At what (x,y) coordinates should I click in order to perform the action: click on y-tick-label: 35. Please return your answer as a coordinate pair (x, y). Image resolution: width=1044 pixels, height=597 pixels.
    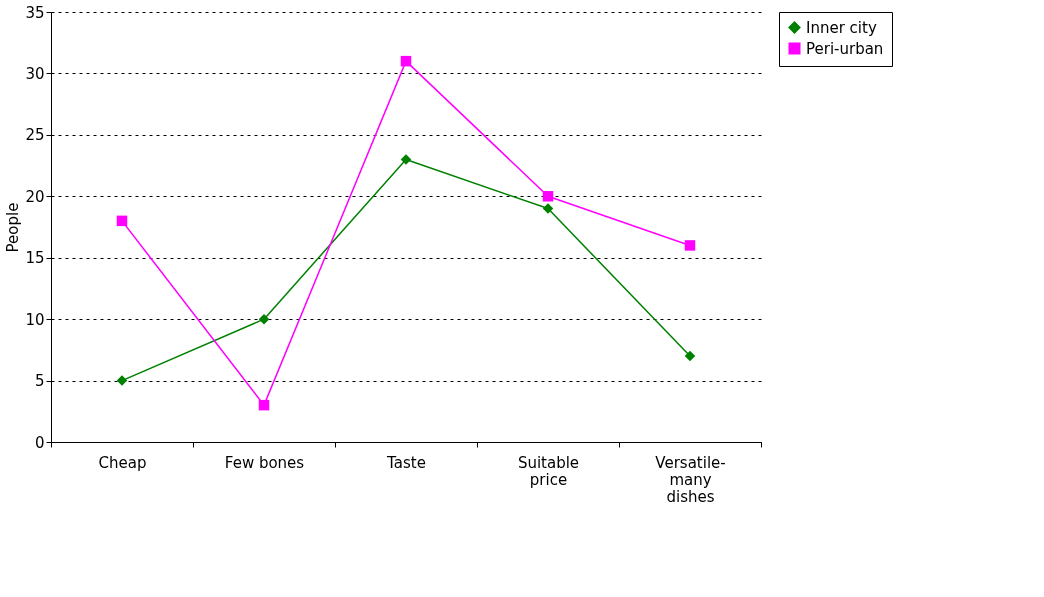
    Looking at the image, I should click on (35, 12).